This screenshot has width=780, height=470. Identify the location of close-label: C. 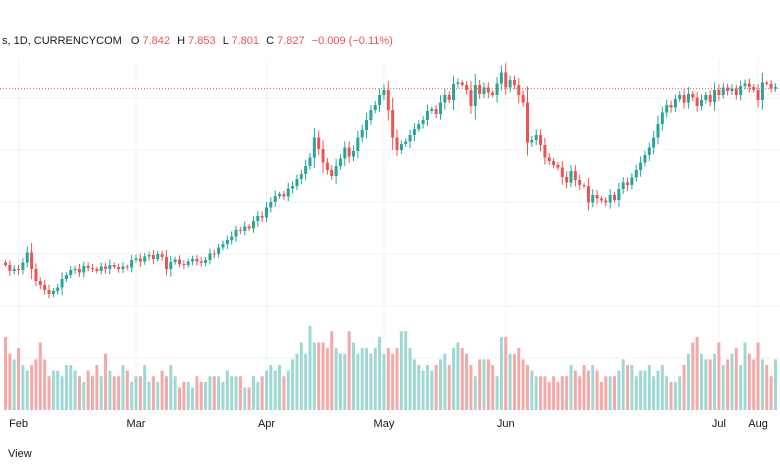
(270, 41).